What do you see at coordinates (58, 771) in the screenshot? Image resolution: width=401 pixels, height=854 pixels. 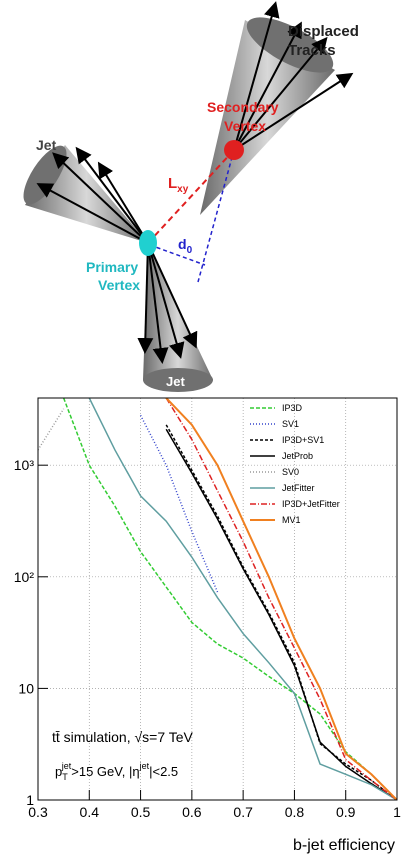 I see `annotation-part: p` at bounding box center [58, 771].